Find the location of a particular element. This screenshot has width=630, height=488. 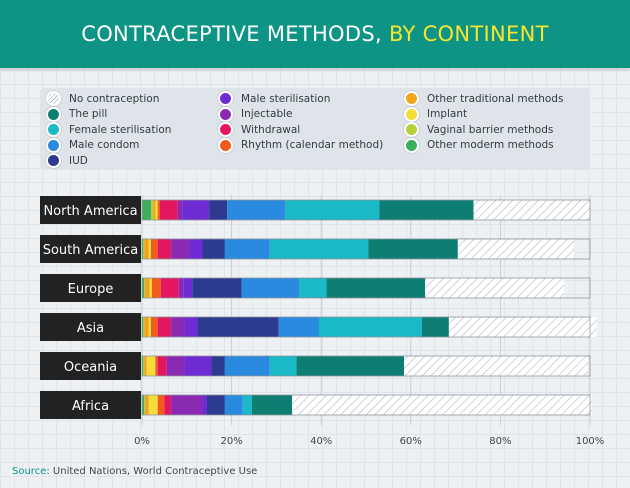

legend-label: Other moderm methods is located at coordinates (490, 145).